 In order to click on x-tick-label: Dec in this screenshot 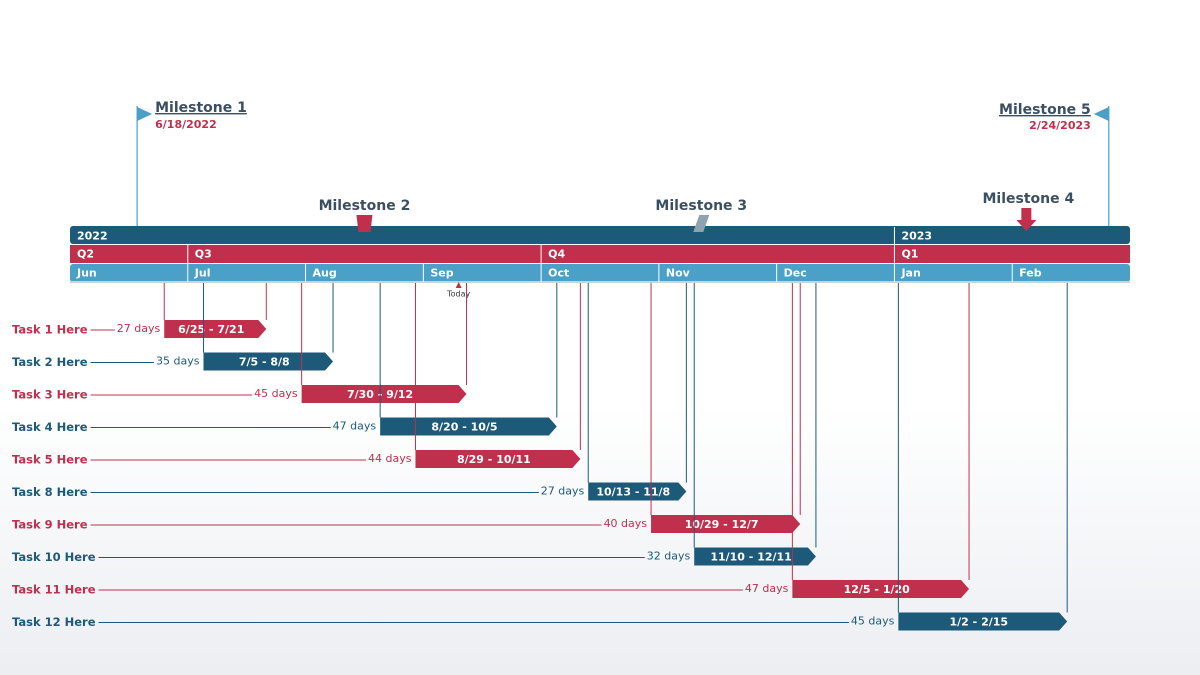, I will do `click(795, 273)`.